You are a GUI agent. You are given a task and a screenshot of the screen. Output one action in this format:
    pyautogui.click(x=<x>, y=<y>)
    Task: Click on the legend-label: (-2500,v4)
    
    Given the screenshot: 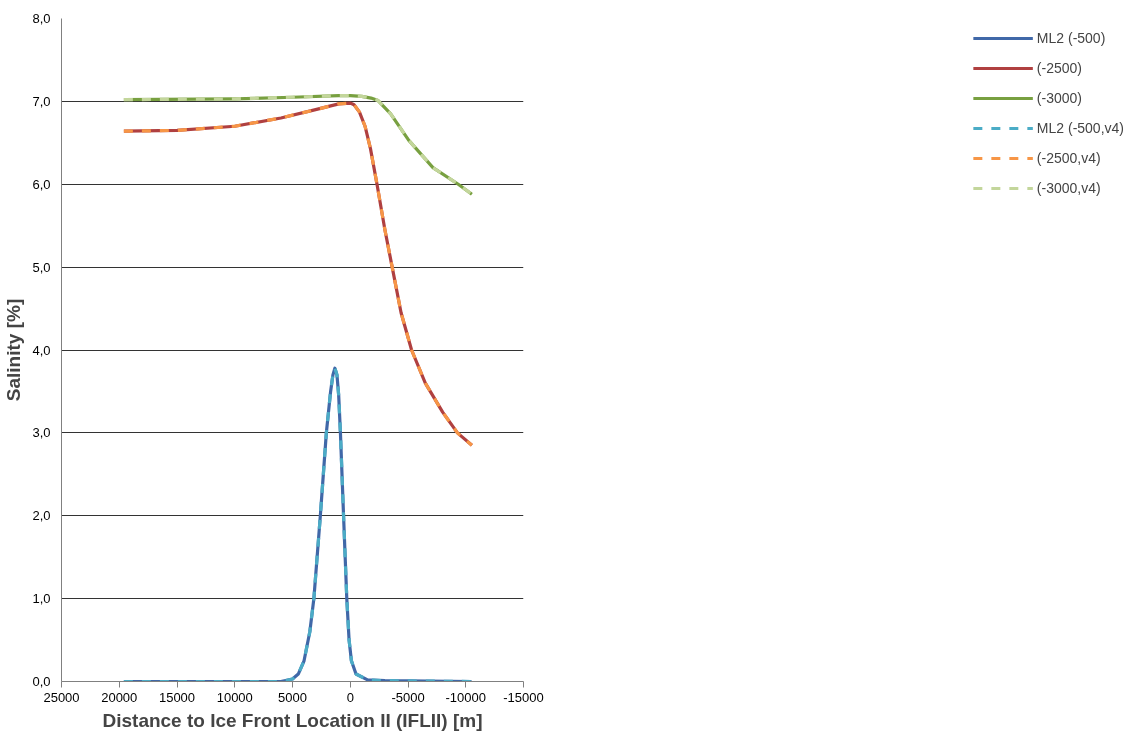 What is the action you would take?
    pyautogui.click(x=1068, y=158)
    